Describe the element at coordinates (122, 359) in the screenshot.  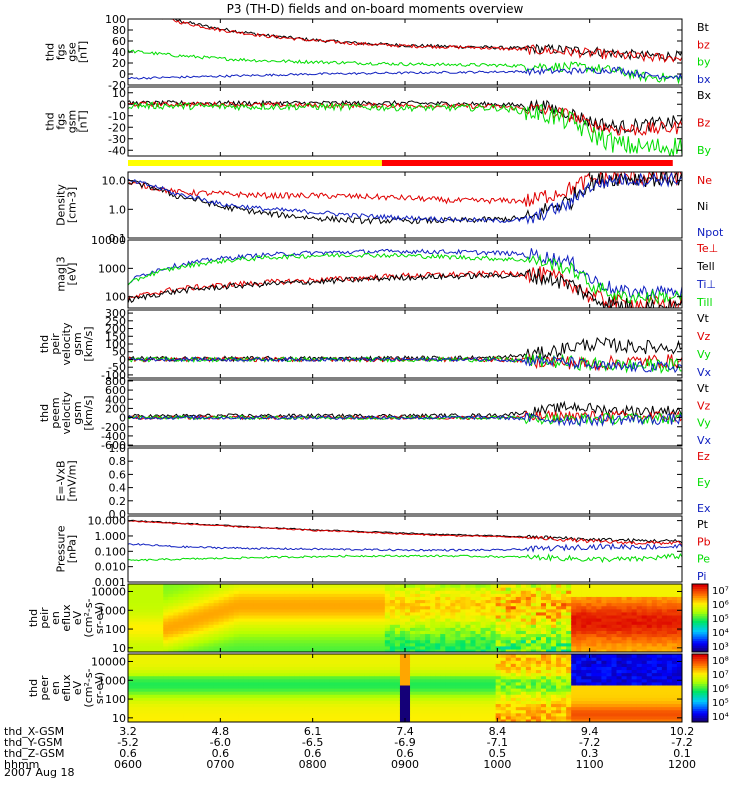
I see `y-tick-label: 0` at that location.